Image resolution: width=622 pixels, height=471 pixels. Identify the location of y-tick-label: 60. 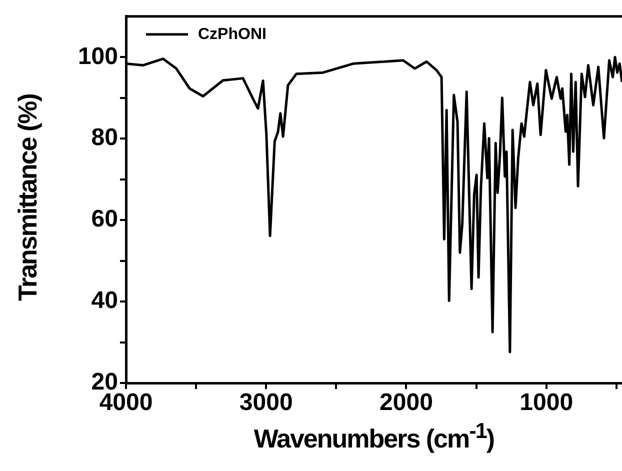
(104, 219).